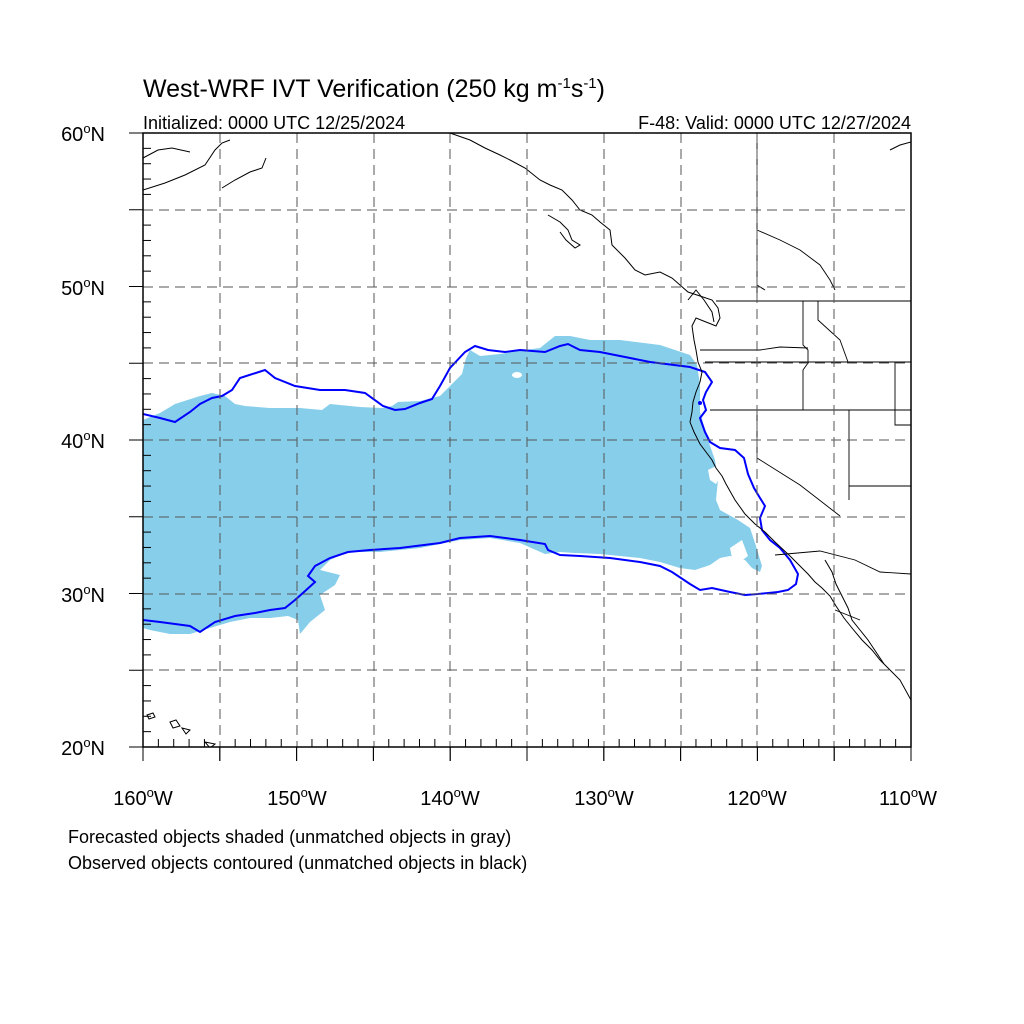 Image resolution: width=1024 pixels, height=1024 pixels. What do you see at coordinates (757, 797) in the screenshot?
I see `lon-label-120w: 120oW` at bounding box center [757, 797].